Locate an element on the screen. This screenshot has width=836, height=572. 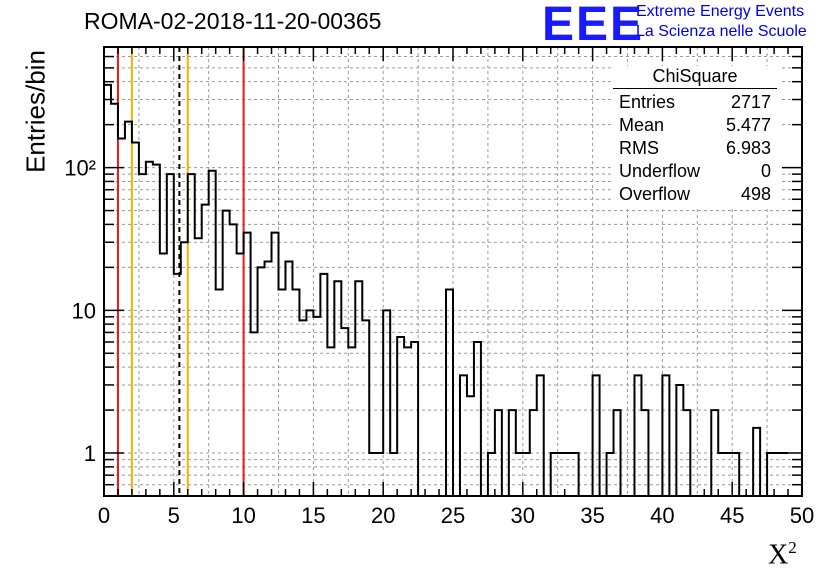
stats-title: ChiSquare is located at coordinates (695, 77).